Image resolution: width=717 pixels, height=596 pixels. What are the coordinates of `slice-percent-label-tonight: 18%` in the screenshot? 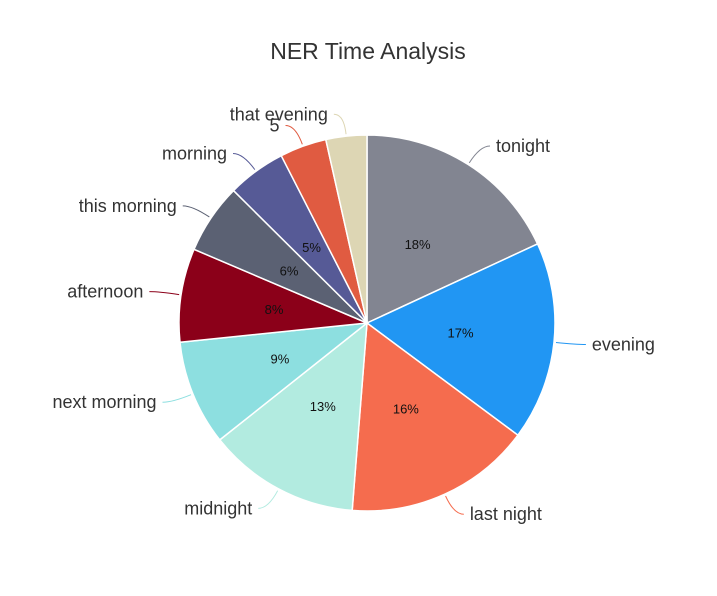 It's located at (418, 244).